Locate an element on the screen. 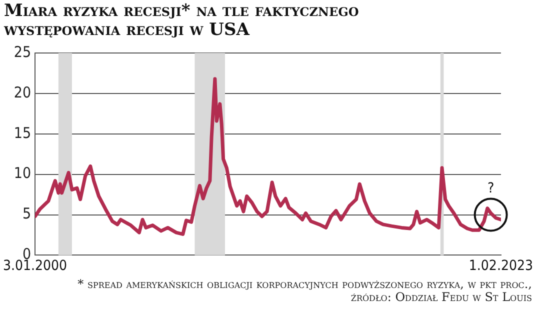 The width and height of the screenshot is (536, 317). y-tick-label: 15 is located at coordinates (23, 133).